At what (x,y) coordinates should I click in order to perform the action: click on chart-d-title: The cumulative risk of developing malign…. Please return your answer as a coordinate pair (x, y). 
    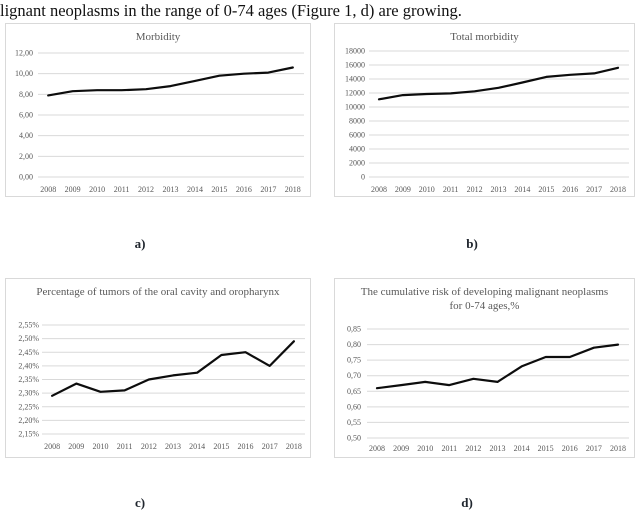
    Looking at the image, I should click on (484, 299).